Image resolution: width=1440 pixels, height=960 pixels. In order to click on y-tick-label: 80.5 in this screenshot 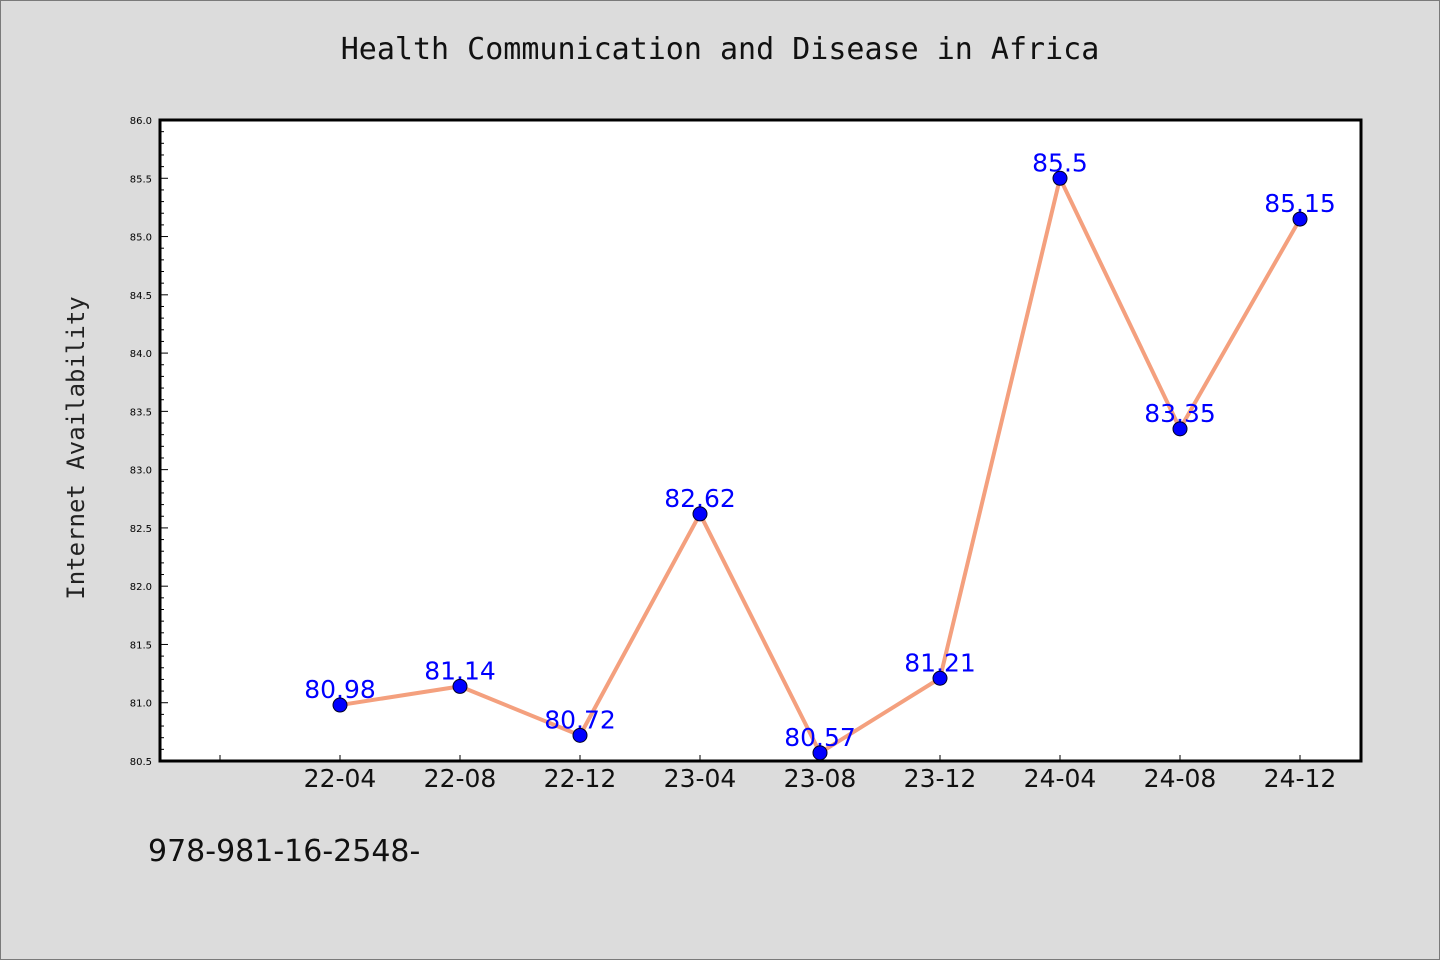, I will do `click(141, 762)`.